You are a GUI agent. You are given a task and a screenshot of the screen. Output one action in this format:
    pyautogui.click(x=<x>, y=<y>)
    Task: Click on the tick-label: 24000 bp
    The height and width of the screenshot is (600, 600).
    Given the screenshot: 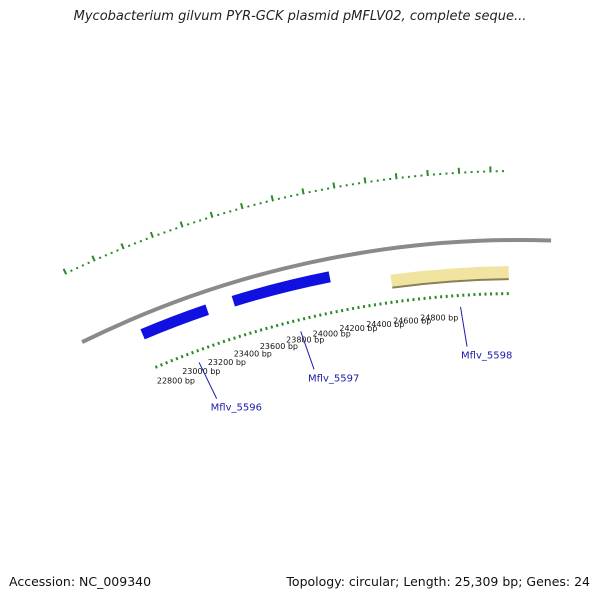 What is the action you would take?
    pyautogui.click(x=332, y=333)
    